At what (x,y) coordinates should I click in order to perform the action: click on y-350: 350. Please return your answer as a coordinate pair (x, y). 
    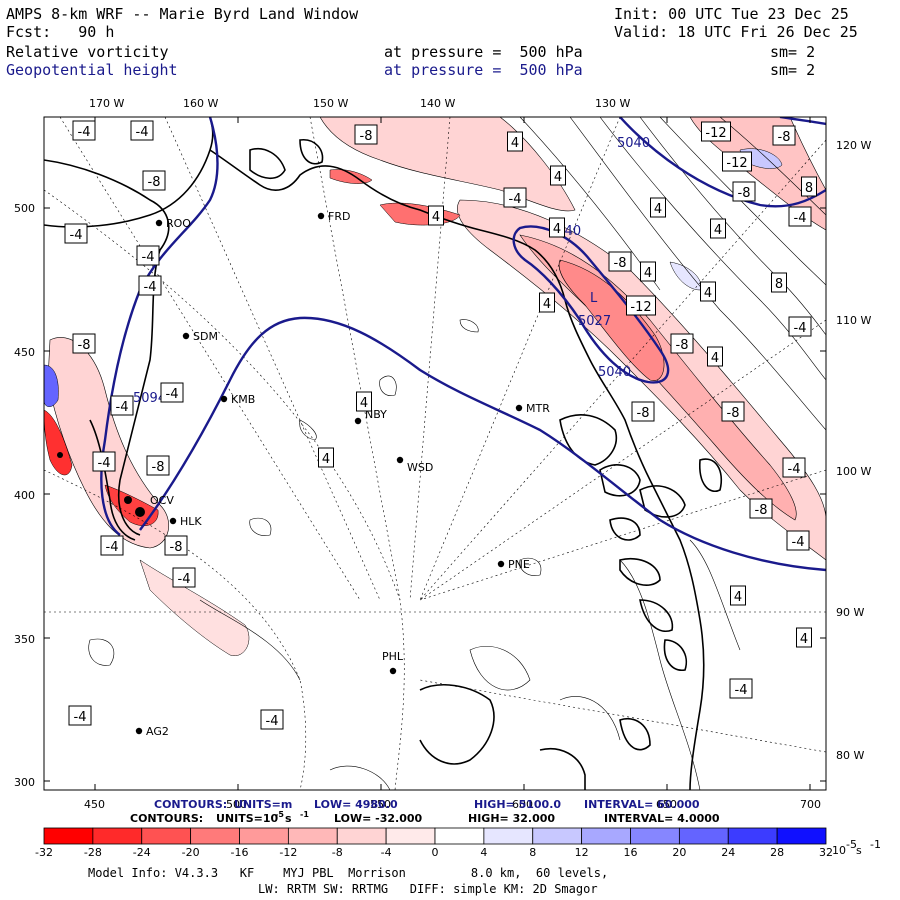
    Looking at the image, I should click on (24, 639).